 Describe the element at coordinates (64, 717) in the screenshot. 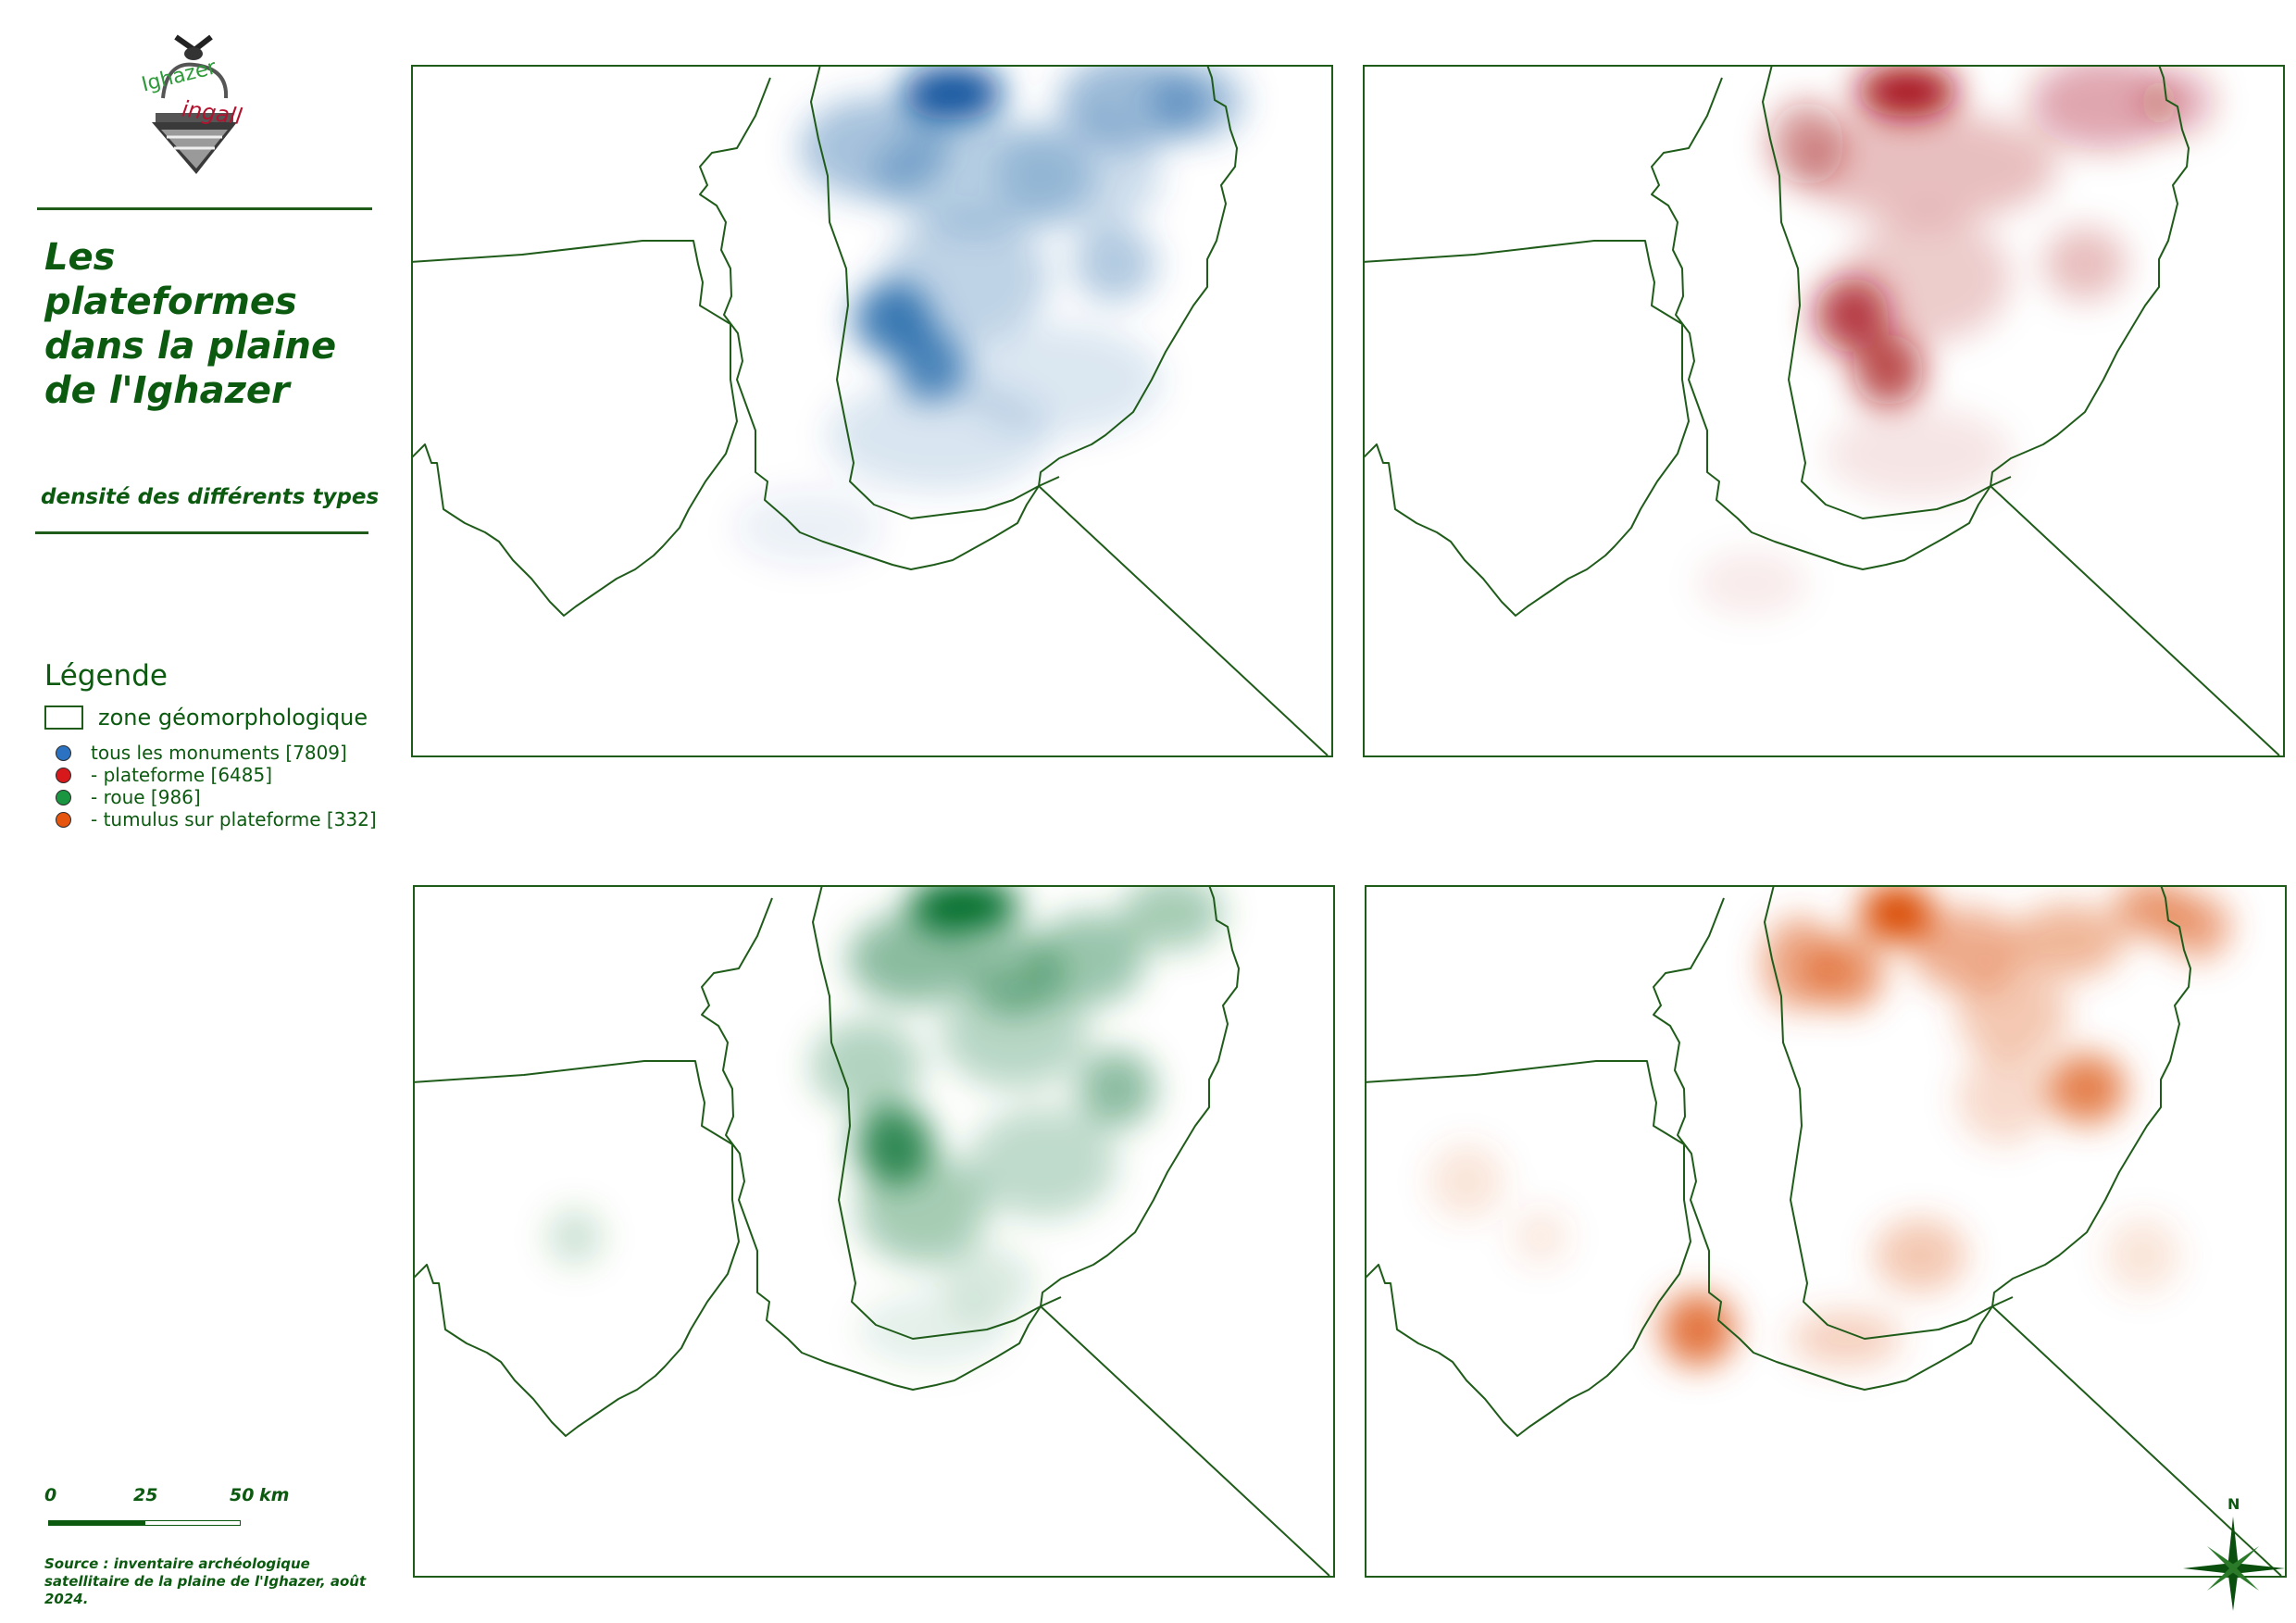

I see `zone-symbol` at that location.